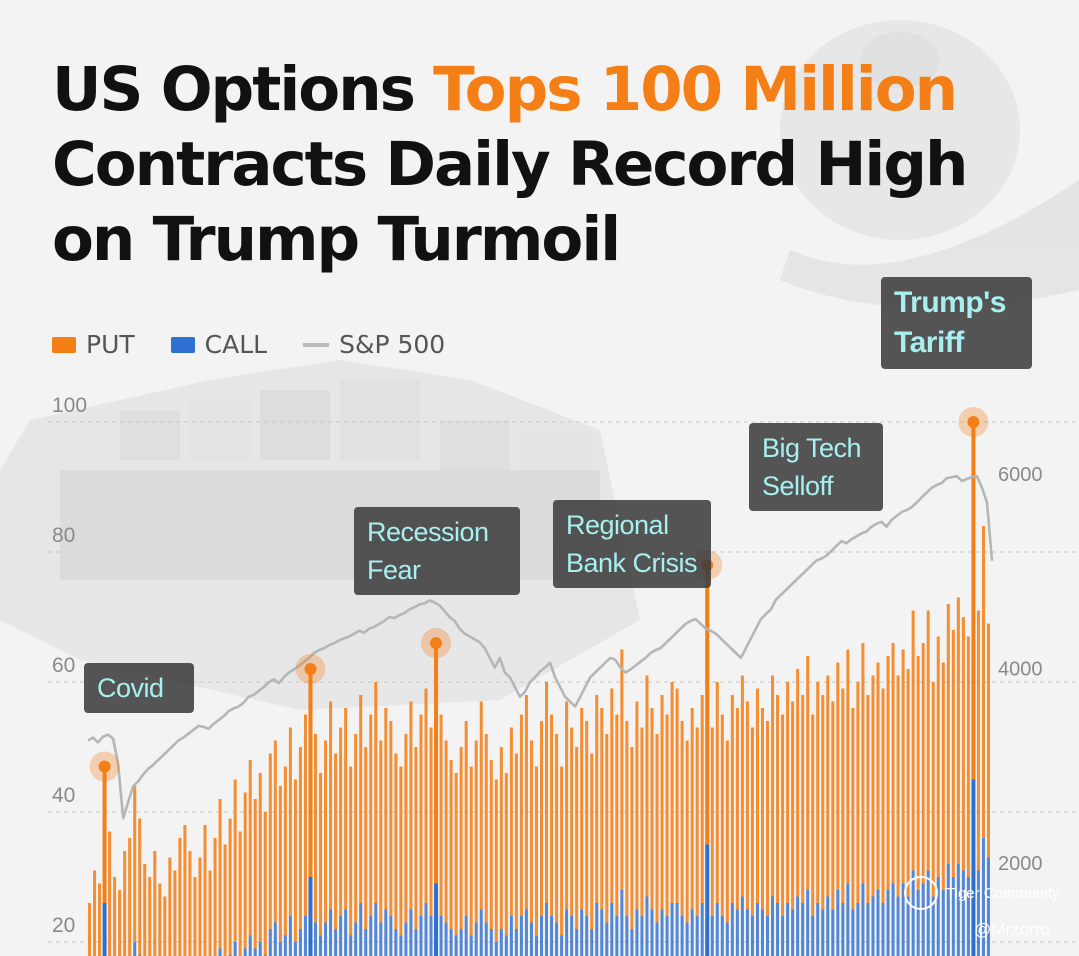 The image size is (1079, 956). I want to click on title-accent: Tops 100 Million, so click(695, 89).